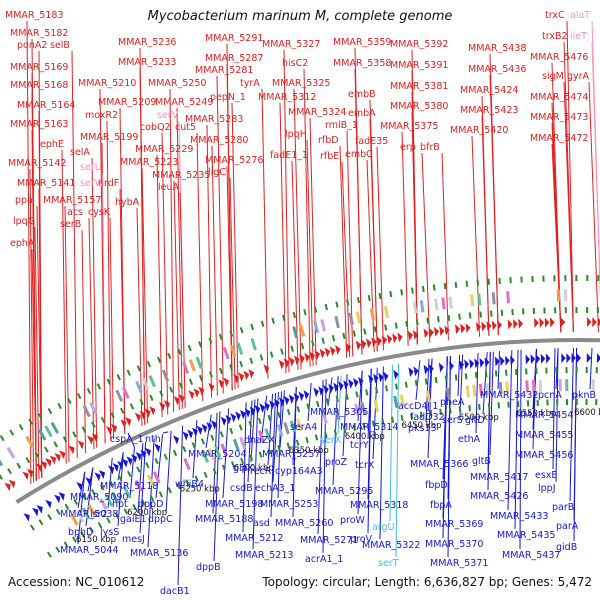 Image resolution: width=600 pixels, height=600 pixels. What do you see at coordinates (536, 414) in the screenshot?
I see `kbp-tick-label: 6550 kbp` at bounding box center [536, 414].